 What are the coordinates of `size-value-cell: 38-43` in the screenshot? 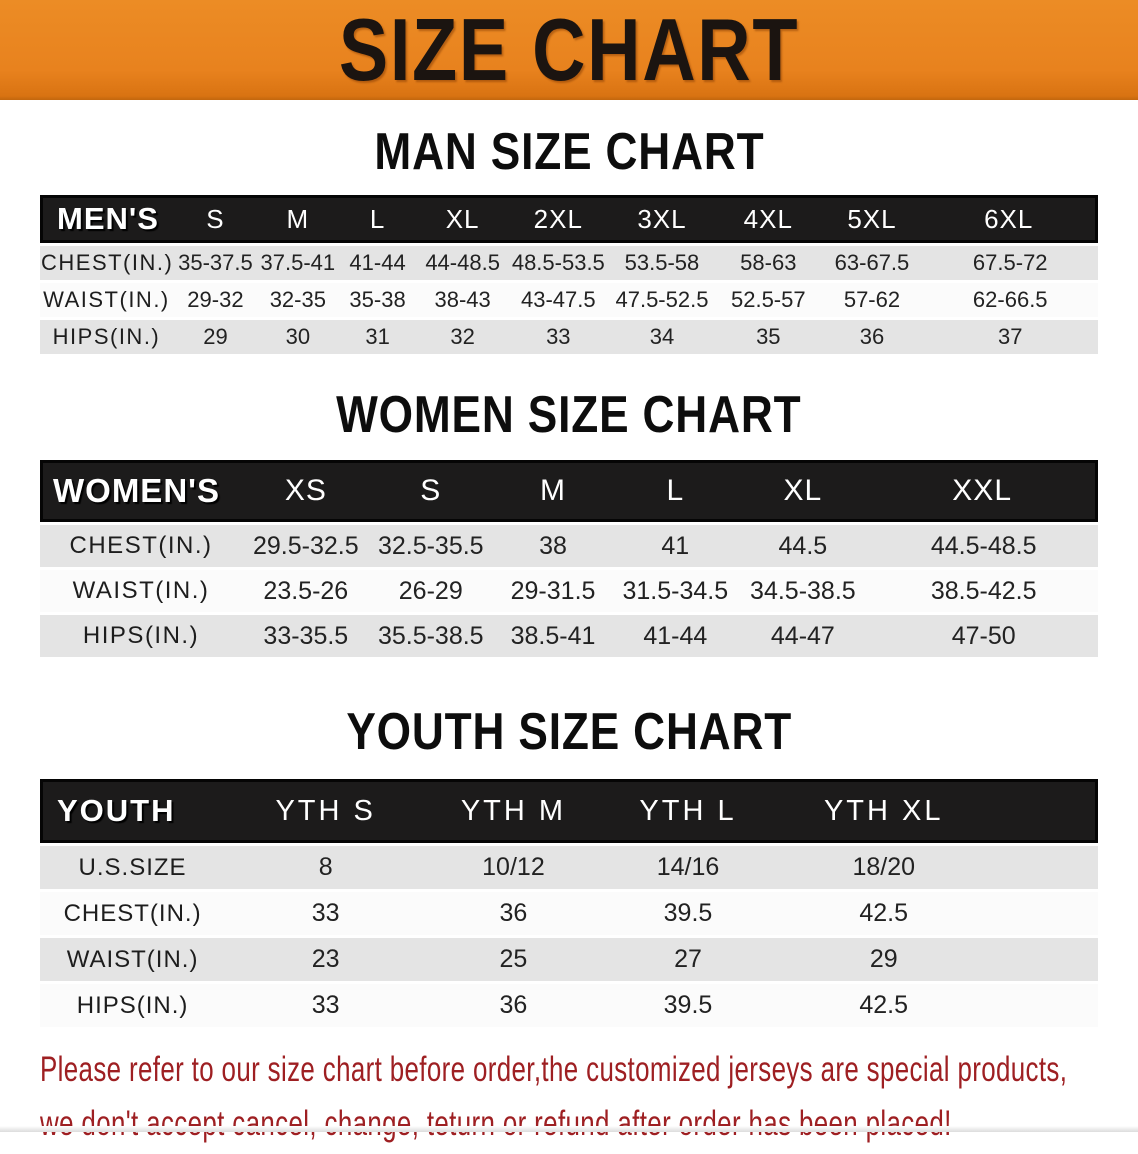 It's located at (462, 300).